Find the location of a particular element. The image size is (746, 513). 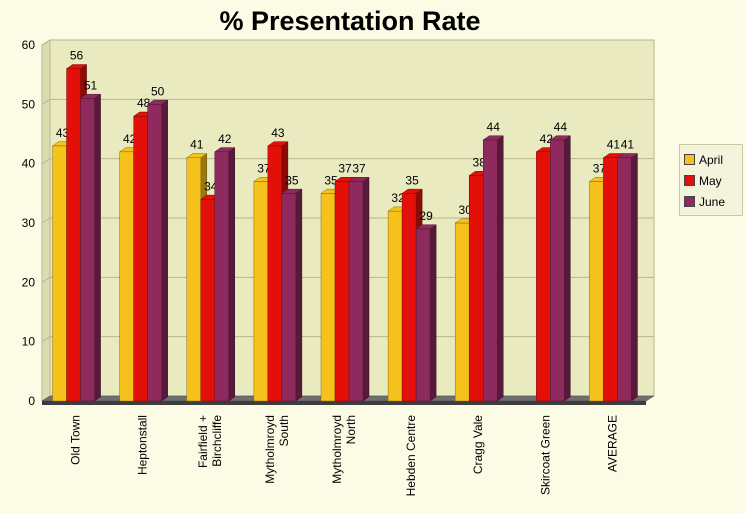

x-tick-label: Skircoat Green is located at coordinates (545, 455).